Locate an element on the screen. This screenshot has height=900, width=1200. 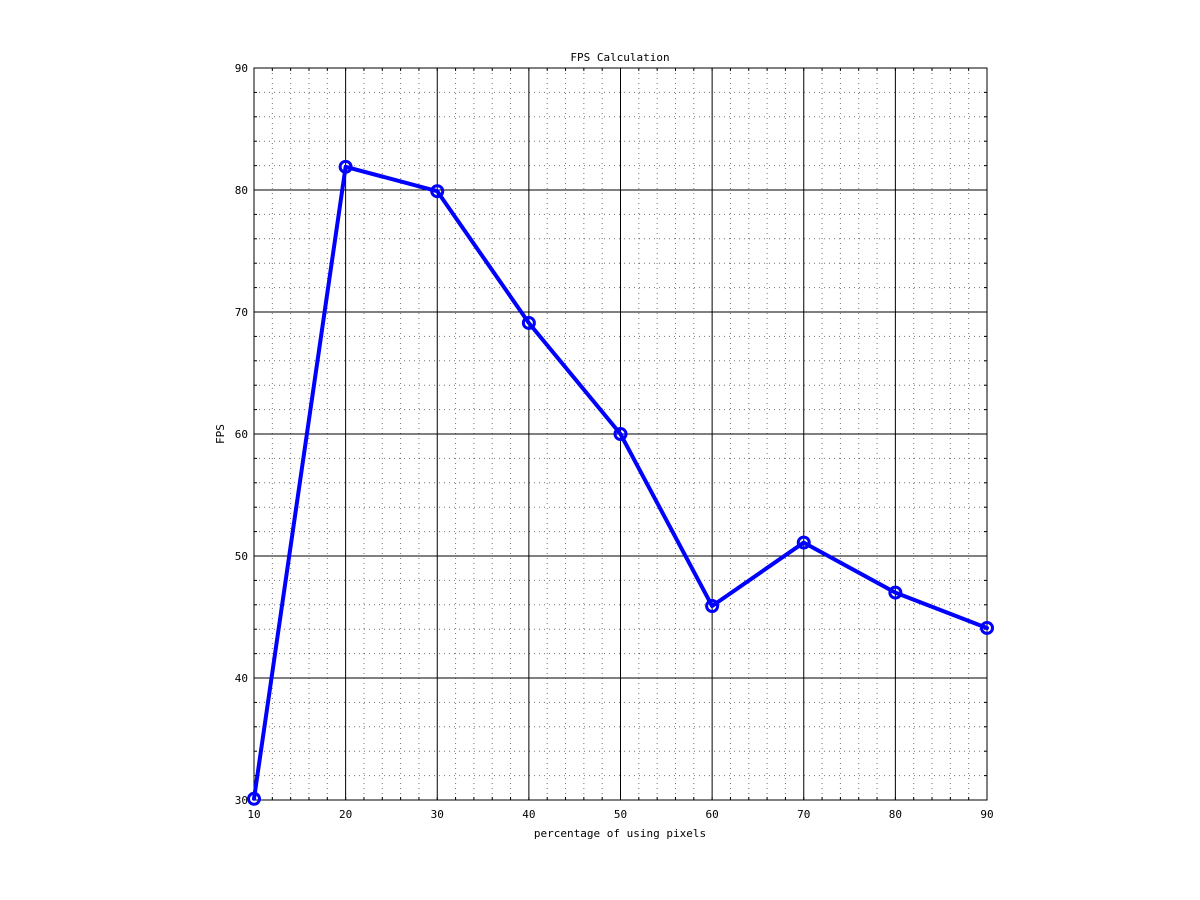
chart-title: FPS Calculation is located at coordinates (619, 57).